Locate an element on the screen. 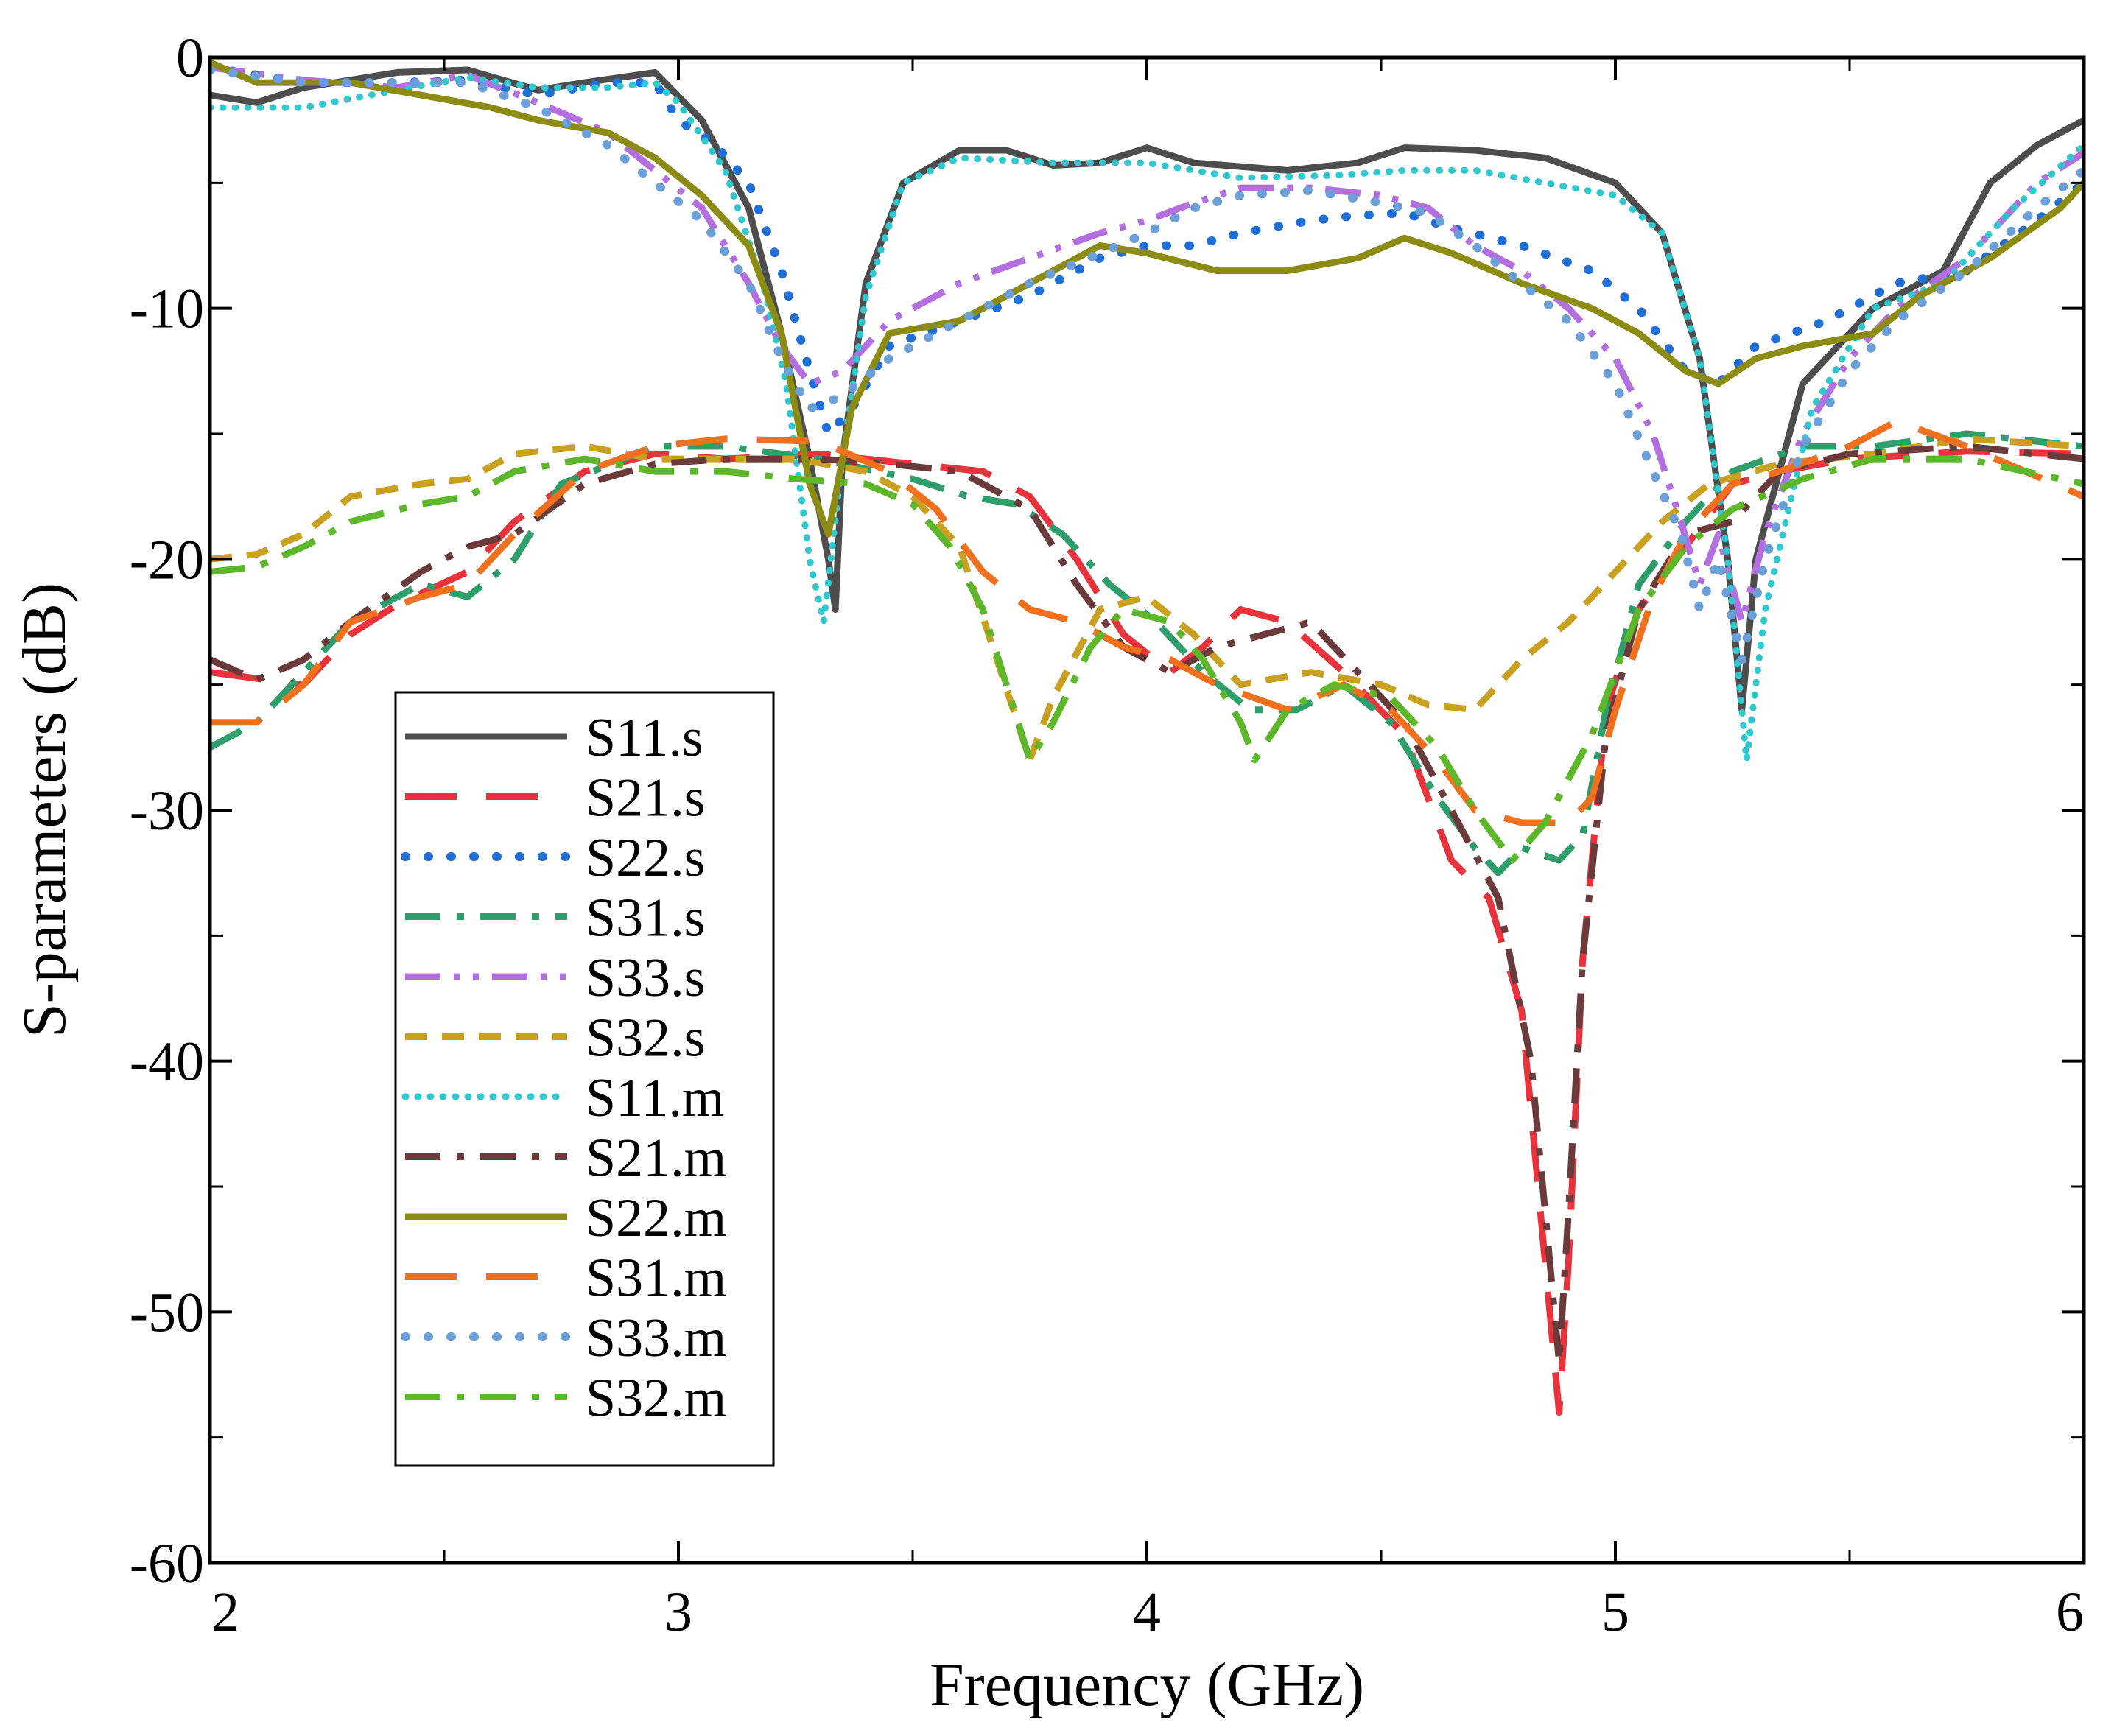 Image resolution: width=2103 pixels, height=1736 pixels. y-tick-label: 0 is located at coordinates (190, 58).